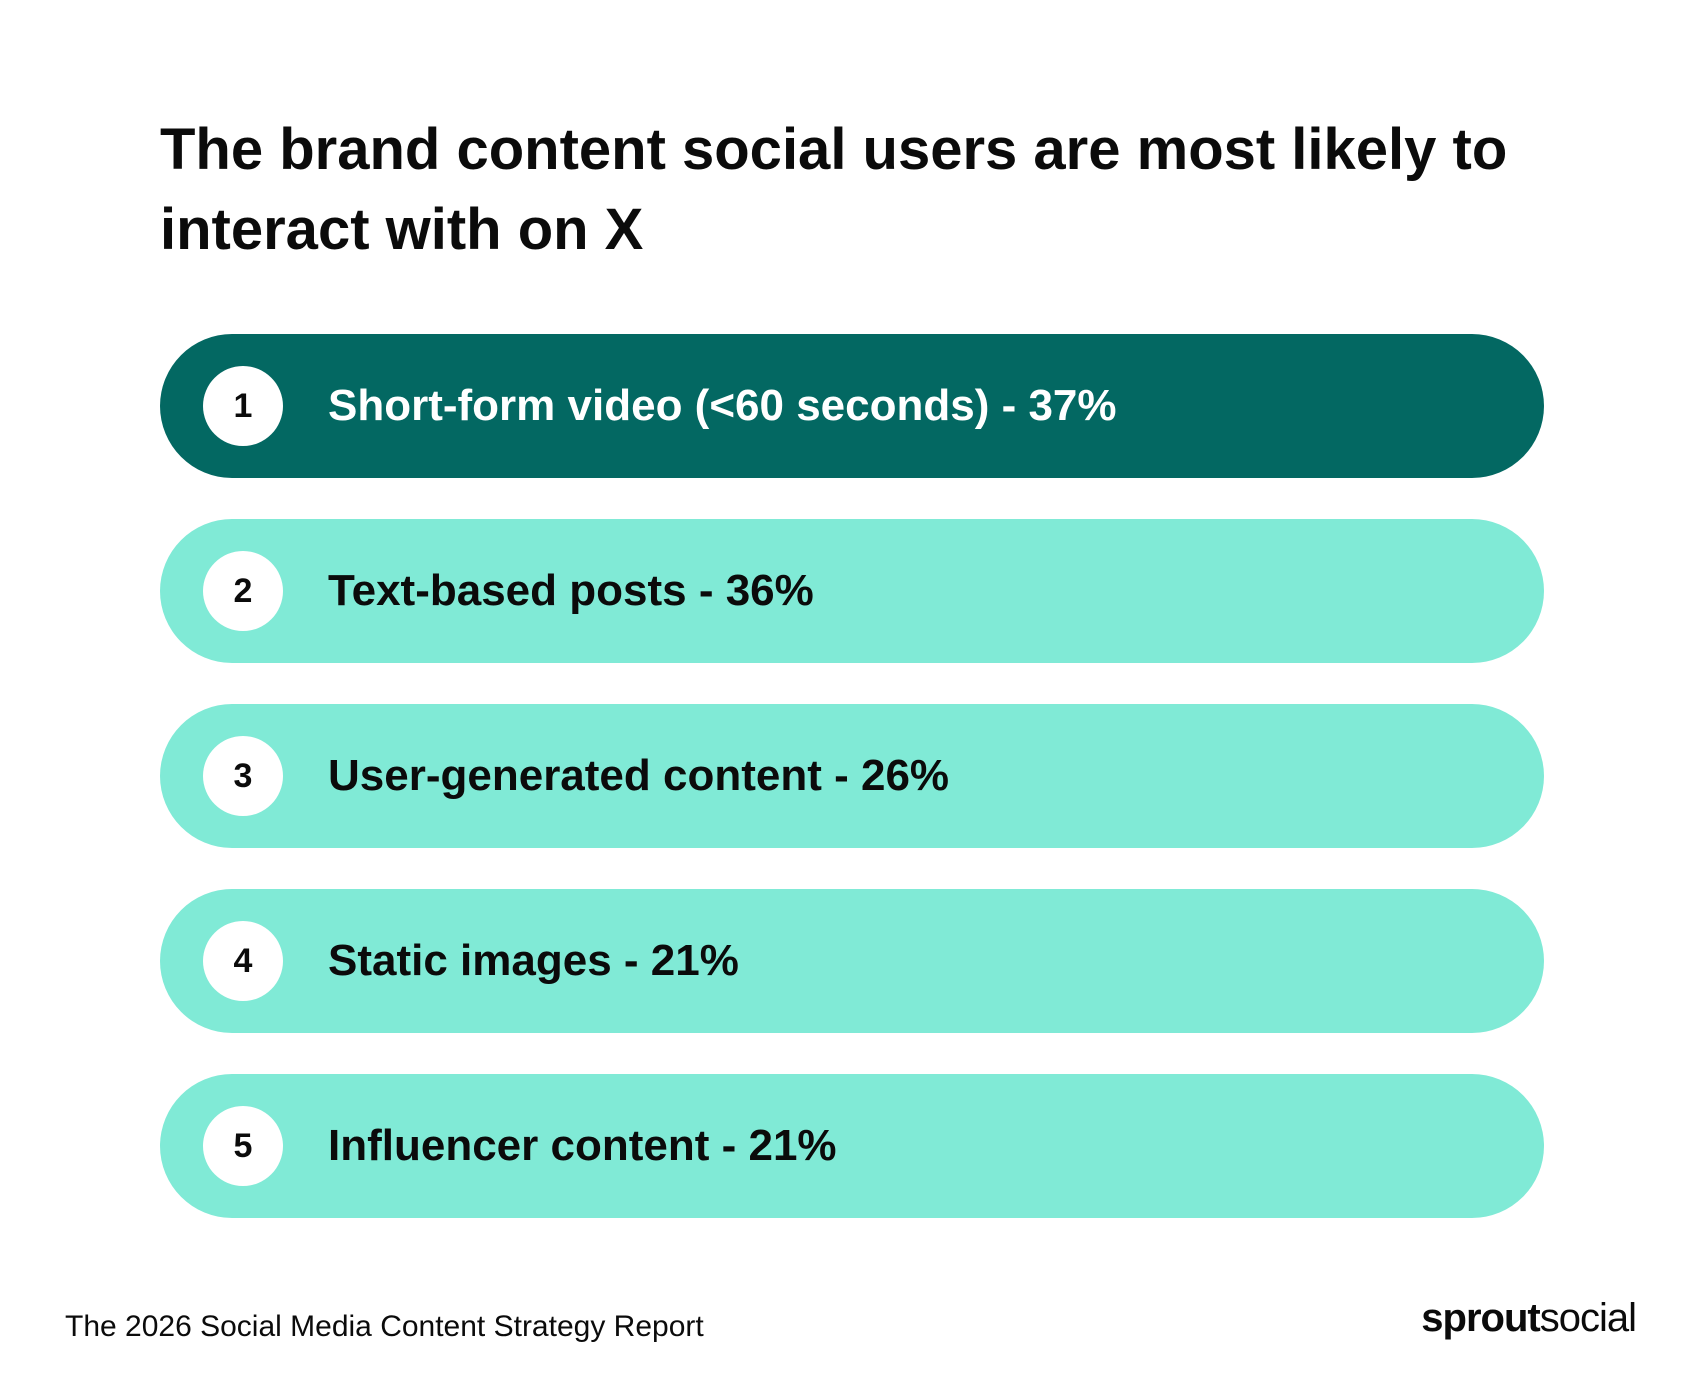  What do you see at coordinates (243, 591) in the screenshot?
I see `rank-badge: 2` at bounding box center [243, 591].